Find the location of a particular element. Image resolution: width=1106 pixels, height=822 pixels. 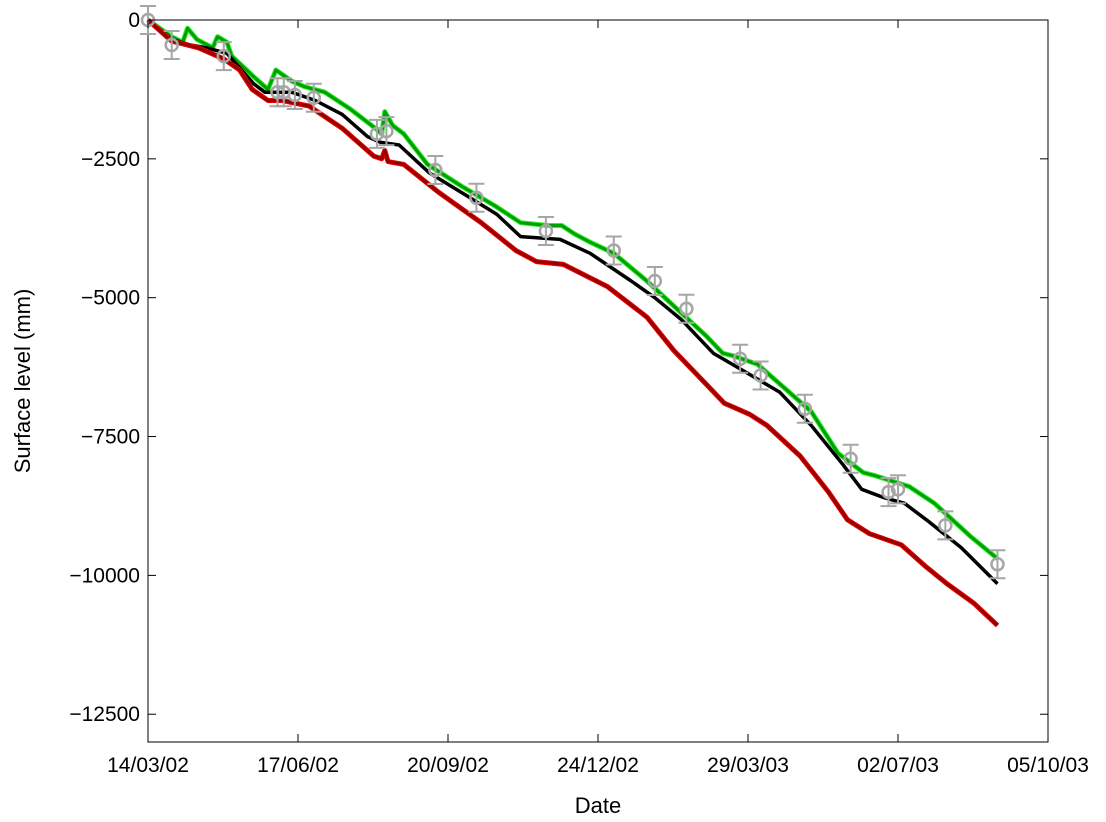

y-tick-label: 0 is located at coordinates (134, 20).